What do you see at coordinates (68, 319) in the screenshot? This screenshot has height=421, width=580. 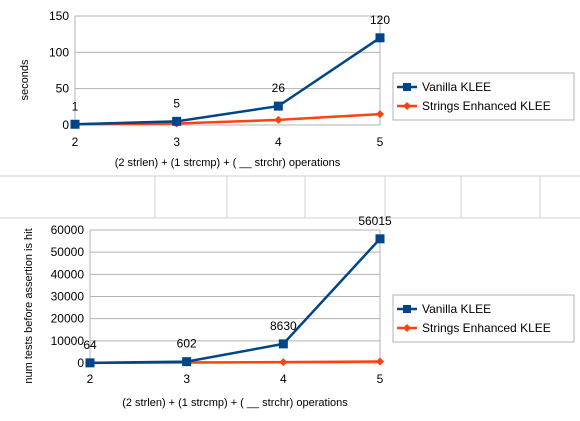 I see `y-tick-label: 20000` at bounding box center [68, 319].